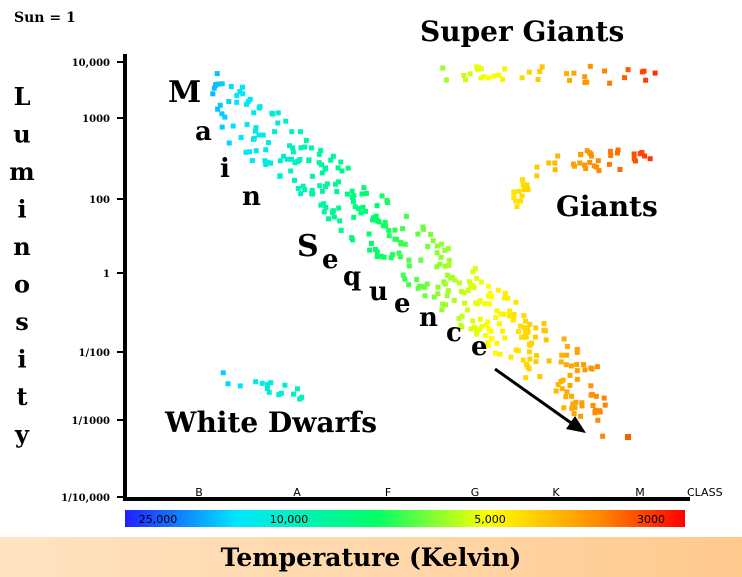 The image size is (742, 577). What do you see at coordinates (22, 96) in the screenshot?
I see `y-axis-label-letter: L` at bounding box center [22, 96].